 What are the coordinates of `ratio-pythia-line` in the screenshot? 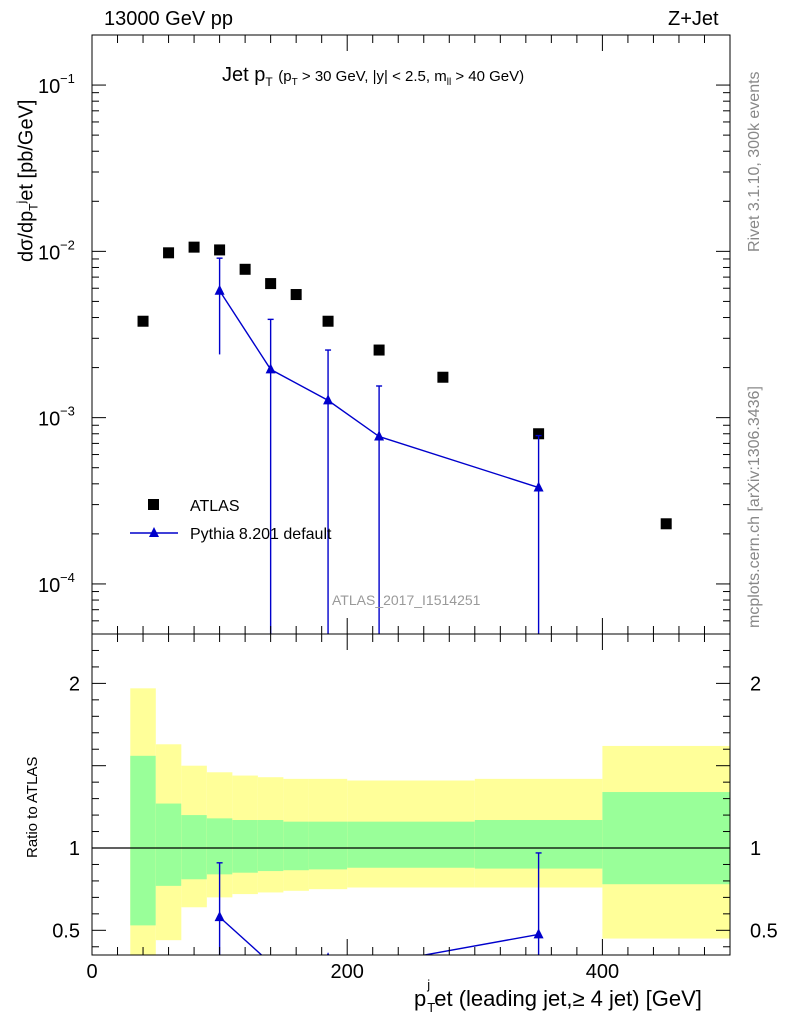 It's located at (379, 935).